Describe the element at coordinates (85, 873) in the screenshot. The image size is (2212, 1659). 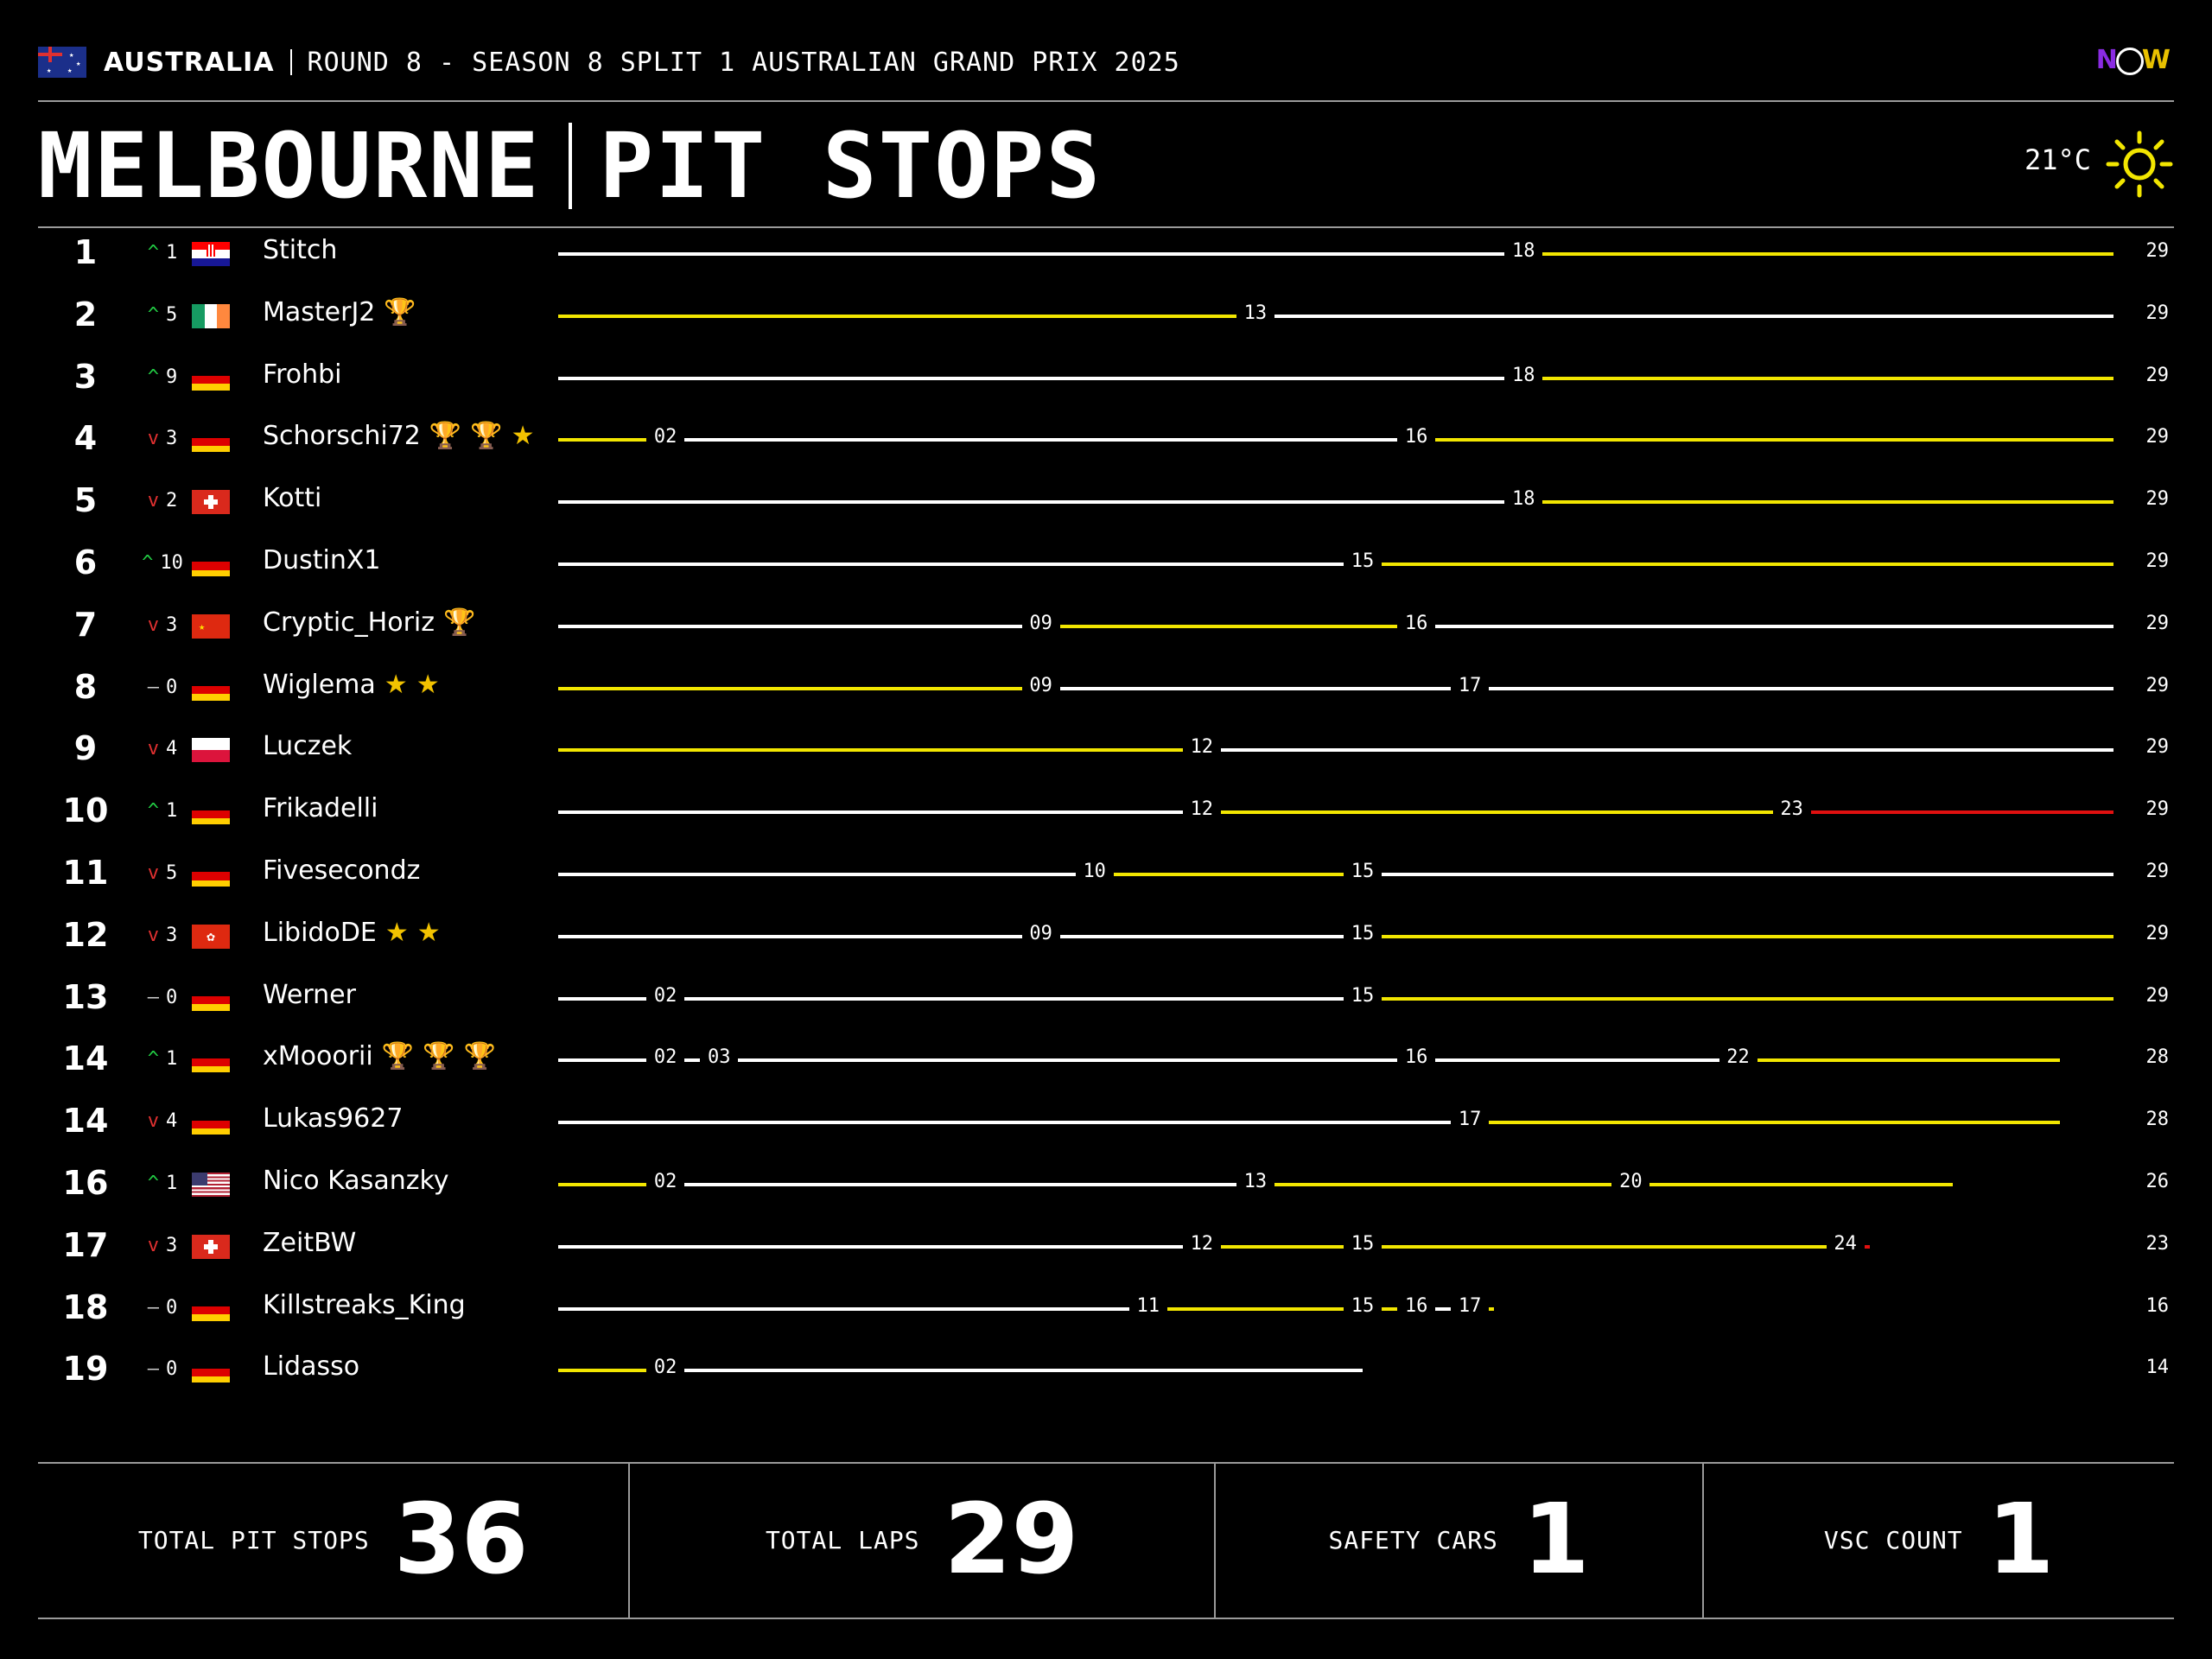
I see `position-number: 11` at that location.